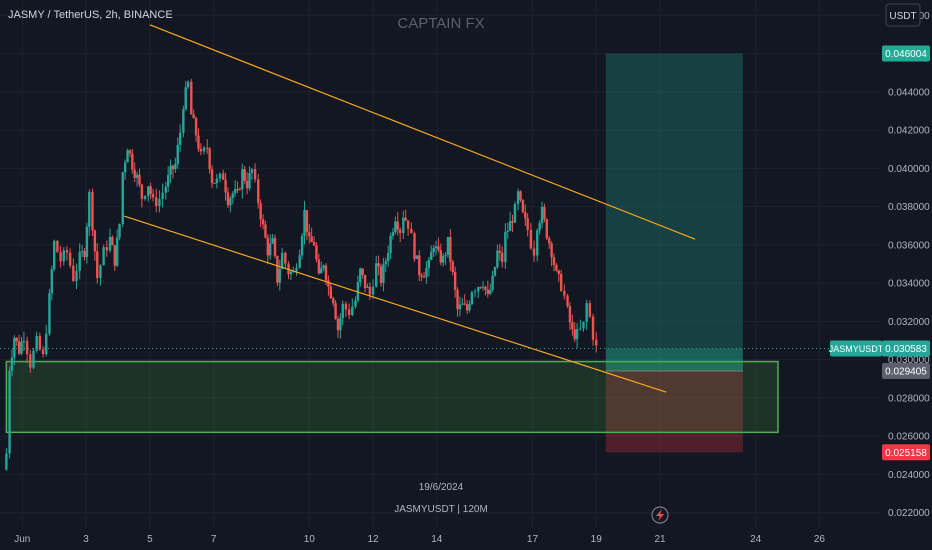 This screenshot has height=550, width=932. I want to click on currency-button: USDT, so click(903, 15).